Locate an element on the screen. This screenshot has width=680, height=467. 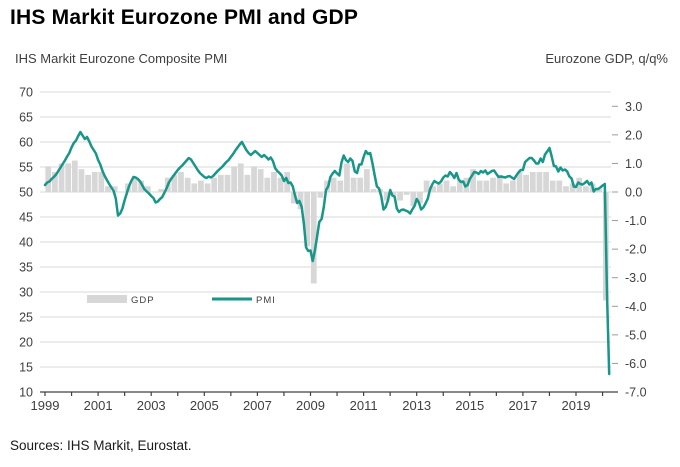
x-axis-year-label: 2009 is located at coordinates (310, 405).